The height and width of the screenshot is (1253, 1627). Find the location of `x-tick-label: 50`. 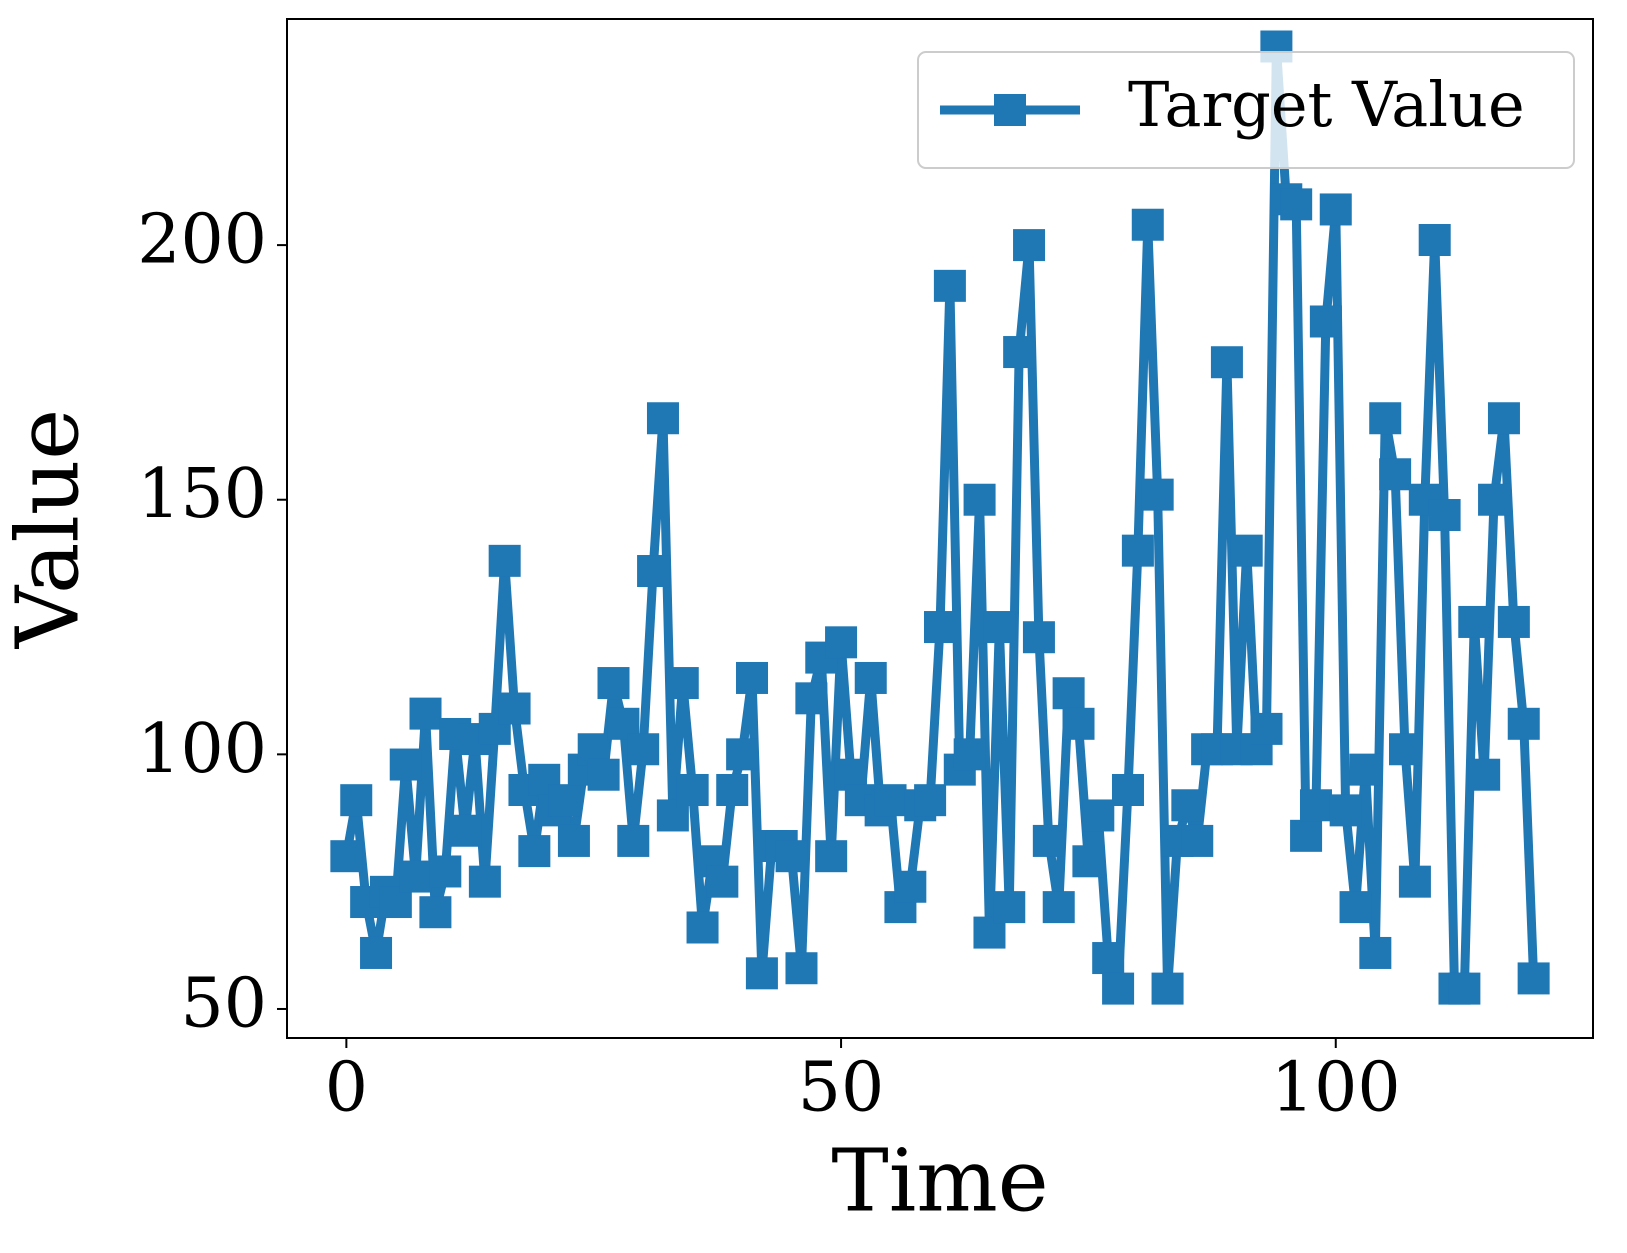

x-tick-label: 50 is located at coordinates (841, 1088).